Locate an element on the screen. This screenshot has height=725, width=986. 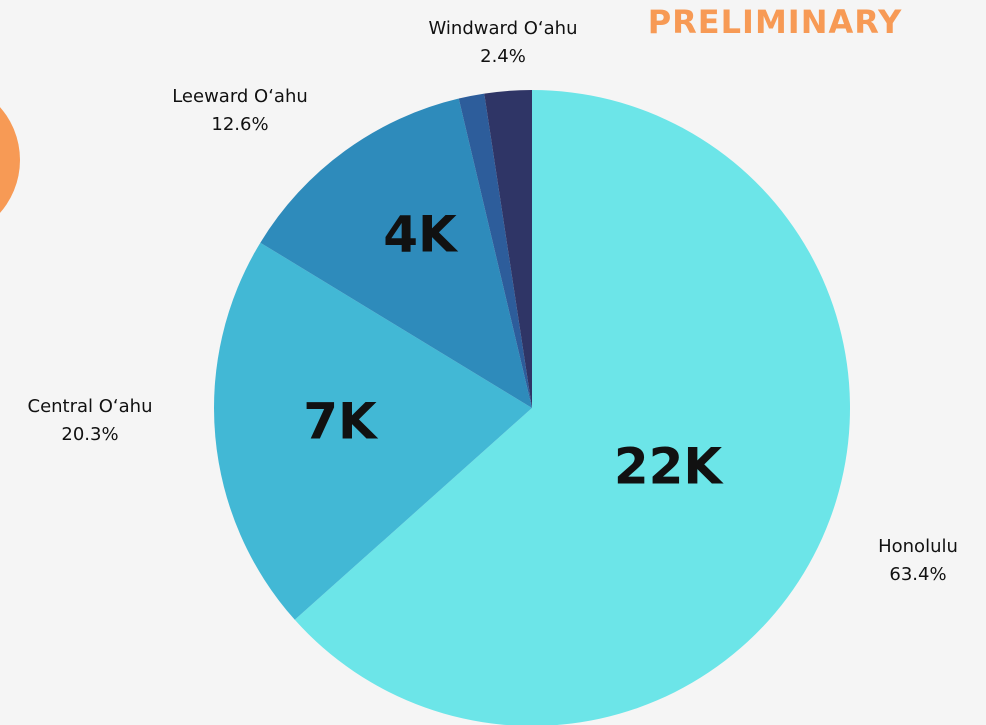
slice-percent: 2.4% is located at coordinates (503, 56).